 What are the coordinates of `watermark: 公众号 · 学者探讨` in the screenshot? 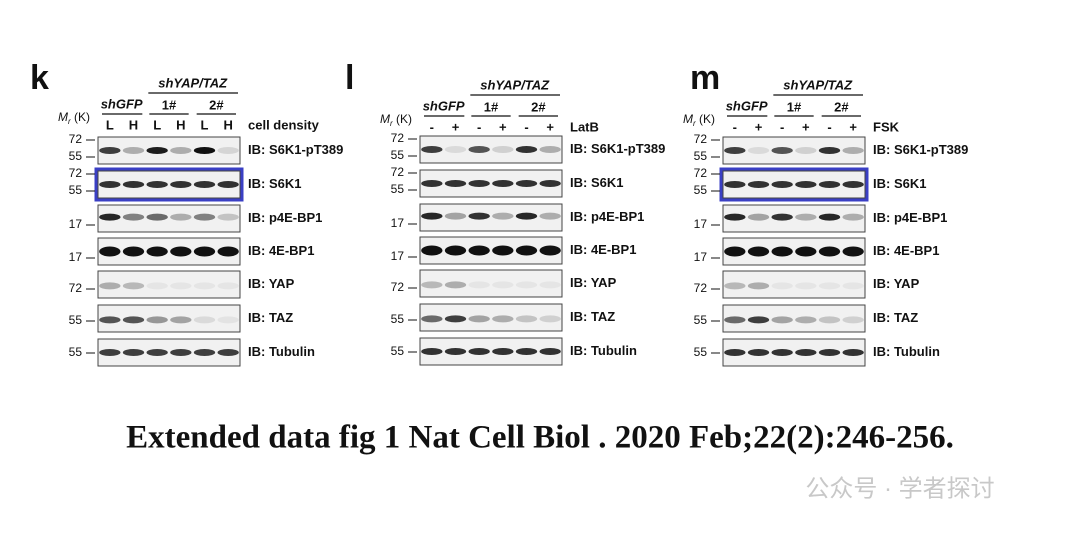 It's located at (899, 488).